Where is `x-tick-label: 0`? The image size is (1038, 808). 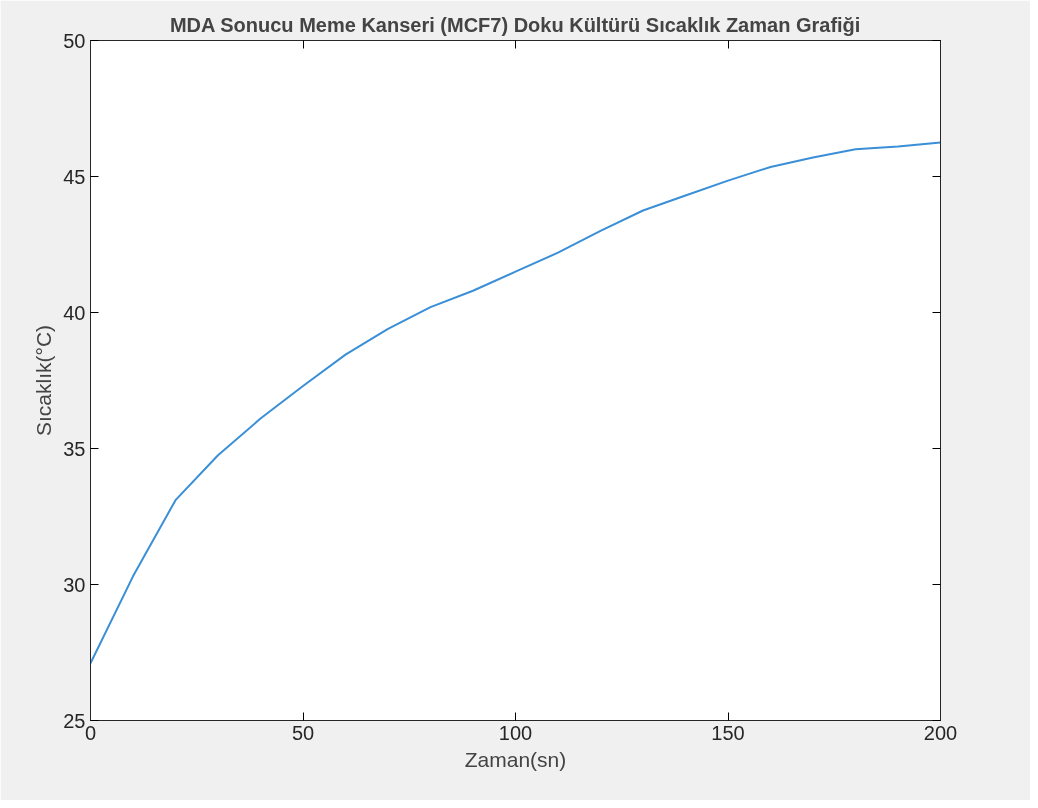
x-tick-label: 0 is located at coordinates (90, 732).